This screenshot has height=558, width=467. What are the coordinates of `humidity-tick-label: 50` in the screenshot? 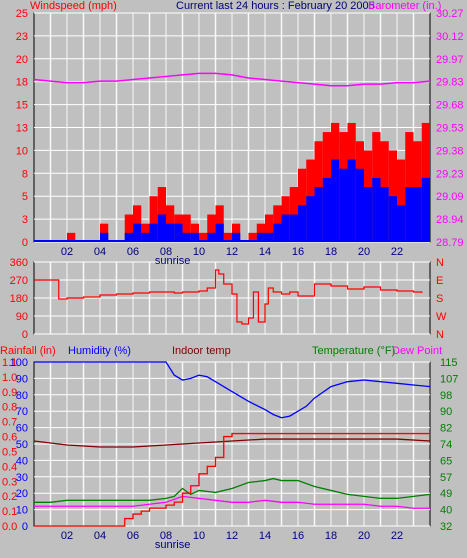 It's located at (22, 445).